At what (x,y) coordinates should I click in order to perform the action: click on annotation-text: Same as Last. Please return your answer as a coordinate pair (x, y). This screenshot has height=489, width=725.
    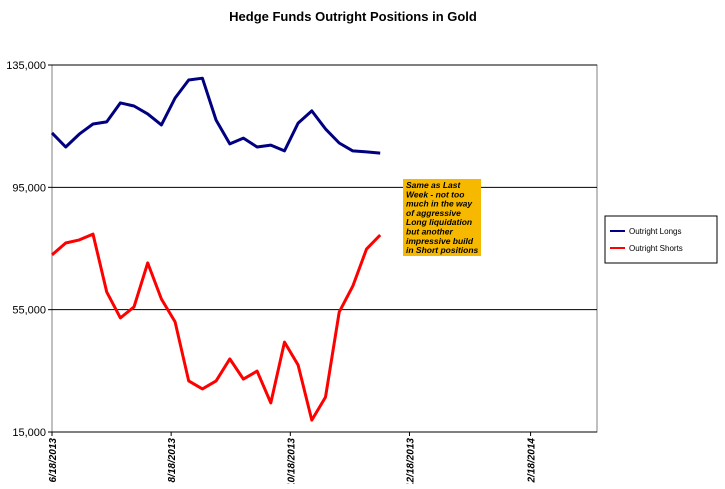
    Looking at the image, I should click on (434, 185).